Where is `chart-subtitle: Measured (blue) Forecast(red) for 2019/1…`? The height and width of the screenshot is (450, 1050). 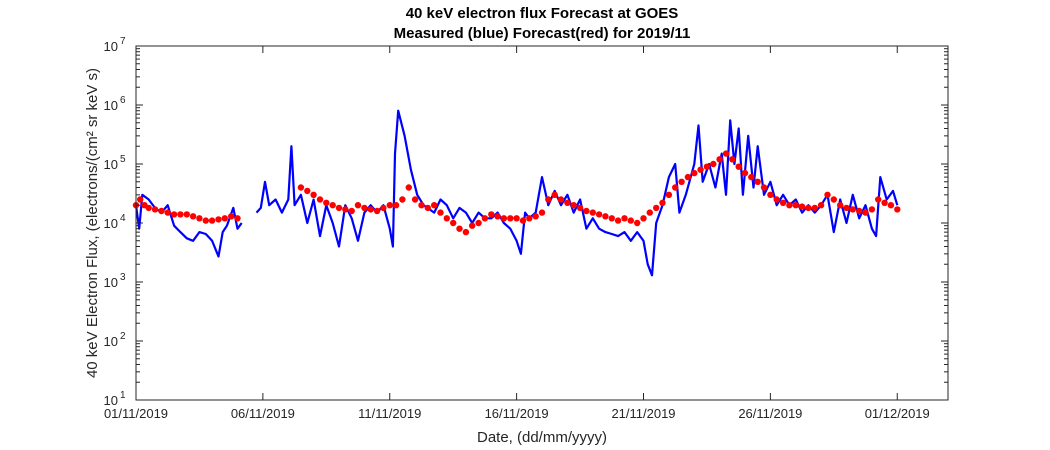 chart-subtitle: Measured (blue) Forecast(red) for 2019/1… is located at coordinates (542, 33).